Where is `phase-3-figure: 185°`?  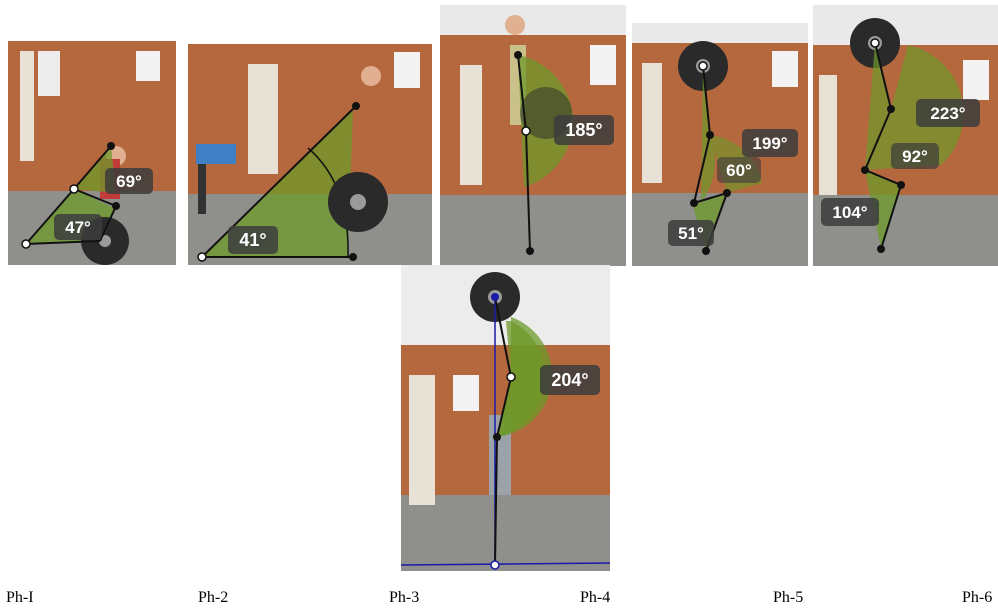
phase-3-figure: 185° is located at coordinates (533, 135).